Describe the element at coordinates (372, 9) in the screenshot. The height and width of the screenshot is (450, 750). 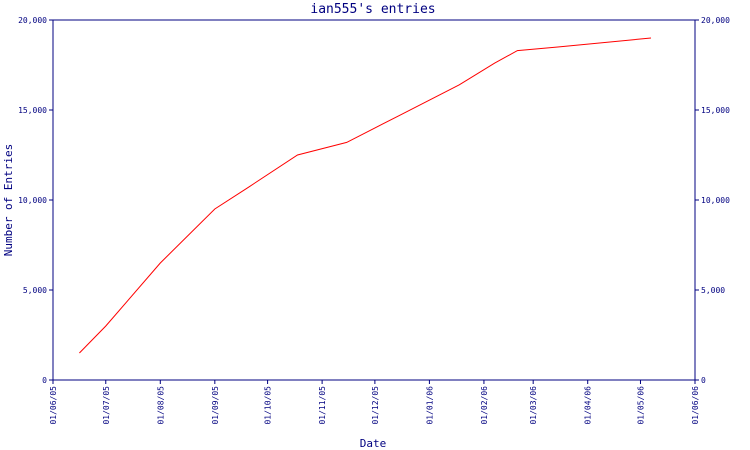
I see `chart-title: ian555's entries` at that location.